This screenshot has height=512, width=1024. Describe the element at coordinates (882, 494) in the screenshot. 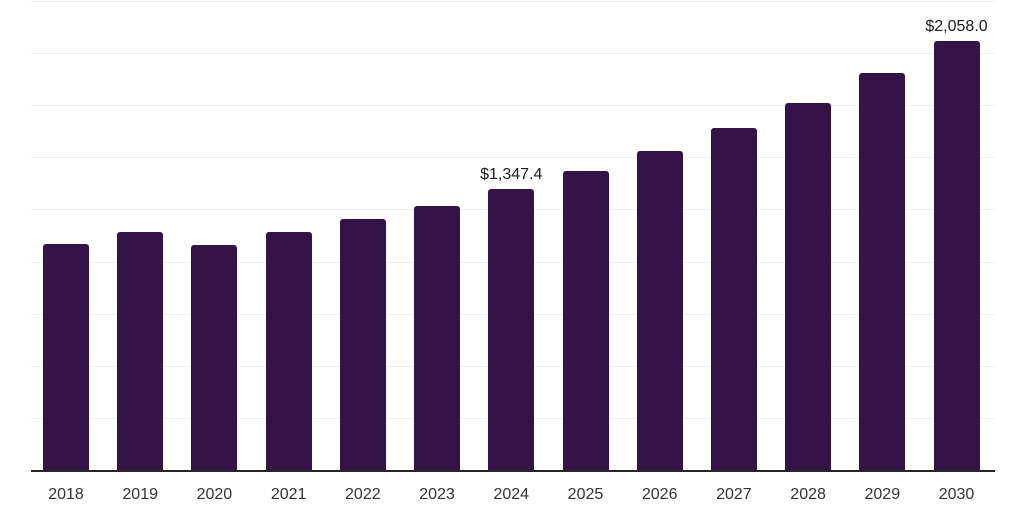

I see `x-tick-label-2029: 2029` at that location.